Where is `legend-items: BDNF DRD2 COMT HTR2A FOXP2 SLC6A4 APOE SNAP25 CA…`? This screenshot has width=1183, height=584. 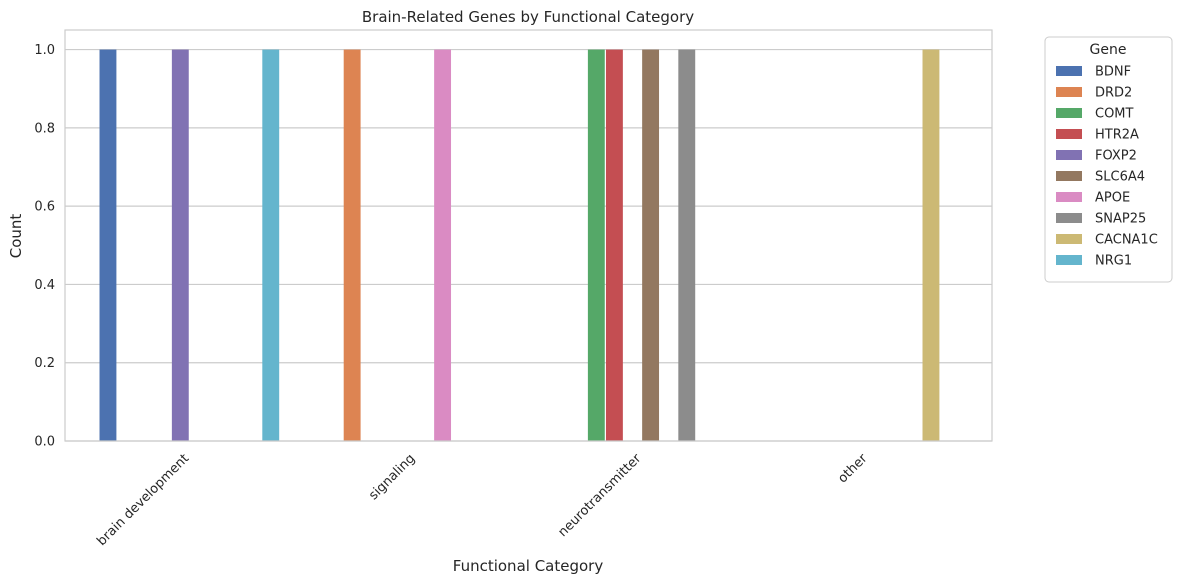
legend-items: BDNF DRD2 COMT HTR2A FOXP2 SLC6A4 APOE SNAP25 CA… is located at coordinates (1107, 167).